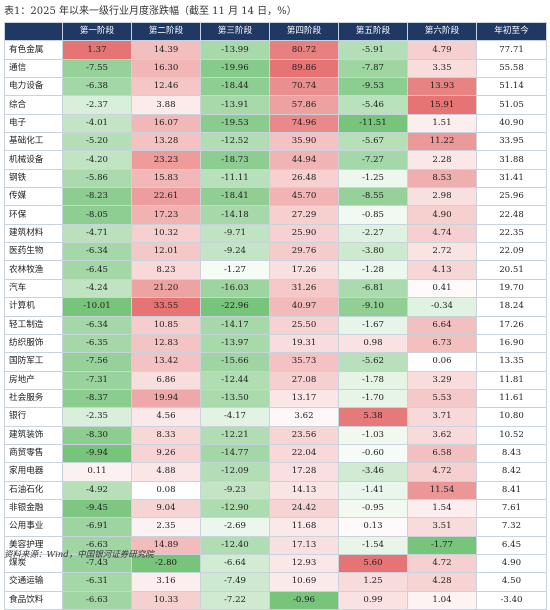 This screenshot has width=550, height=610. Describe the element at coordinates (373, 490) in the screenshot. I see `value-cell: -1.41` at that location.